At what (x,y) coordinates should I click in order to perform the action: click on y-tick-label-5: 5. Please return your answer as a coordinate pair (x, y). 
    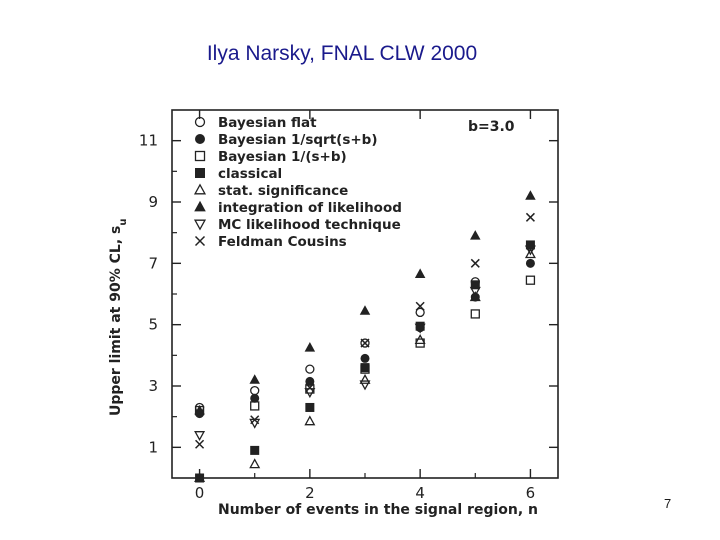
    Looking at the image, I should click on (153, 325).